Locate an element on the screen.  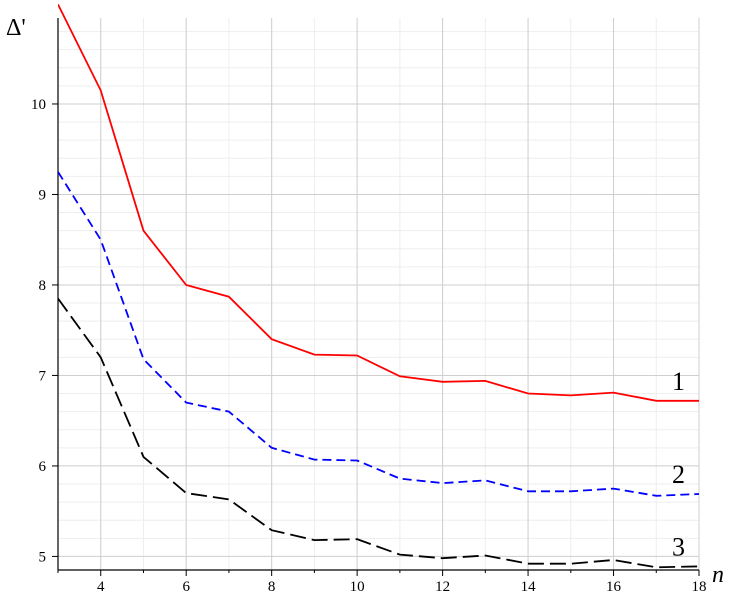
x-tick-label: 10 is located at coordinates (357, 587).